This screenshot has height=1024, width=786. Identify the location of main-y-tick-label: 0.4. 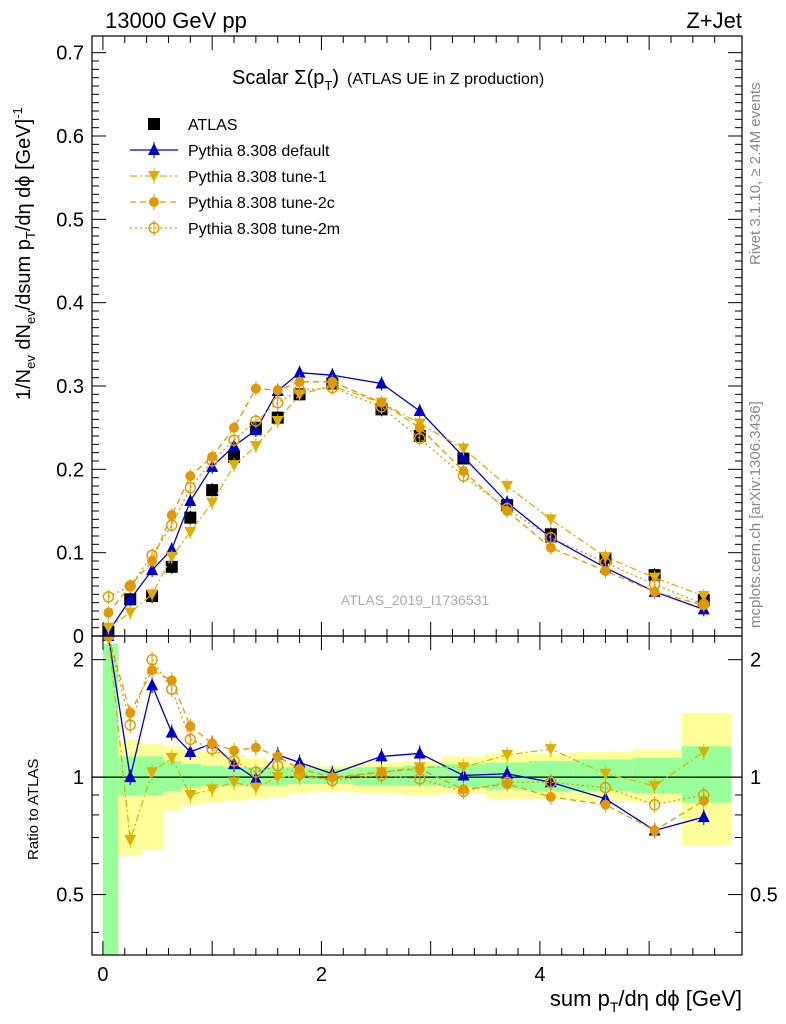
(70, 304).